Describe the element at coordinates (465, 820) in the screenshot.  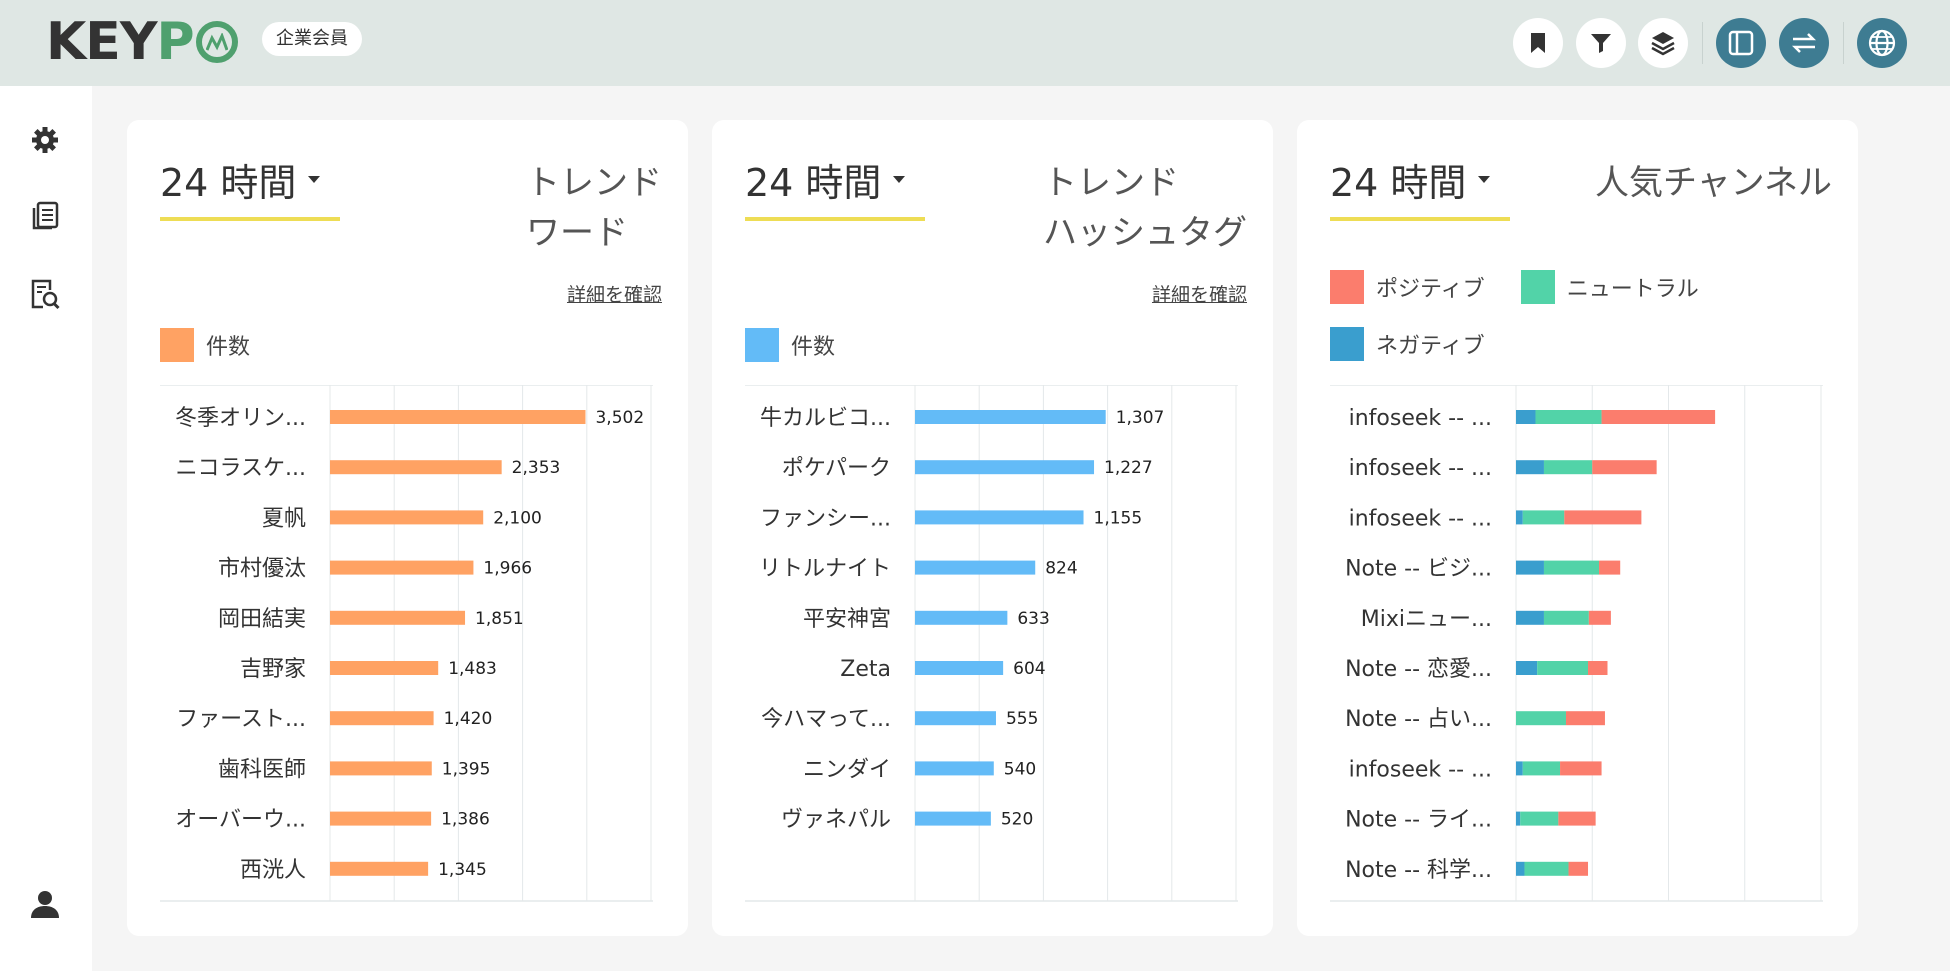
I see `bar-value-label: 1,386` at that location.